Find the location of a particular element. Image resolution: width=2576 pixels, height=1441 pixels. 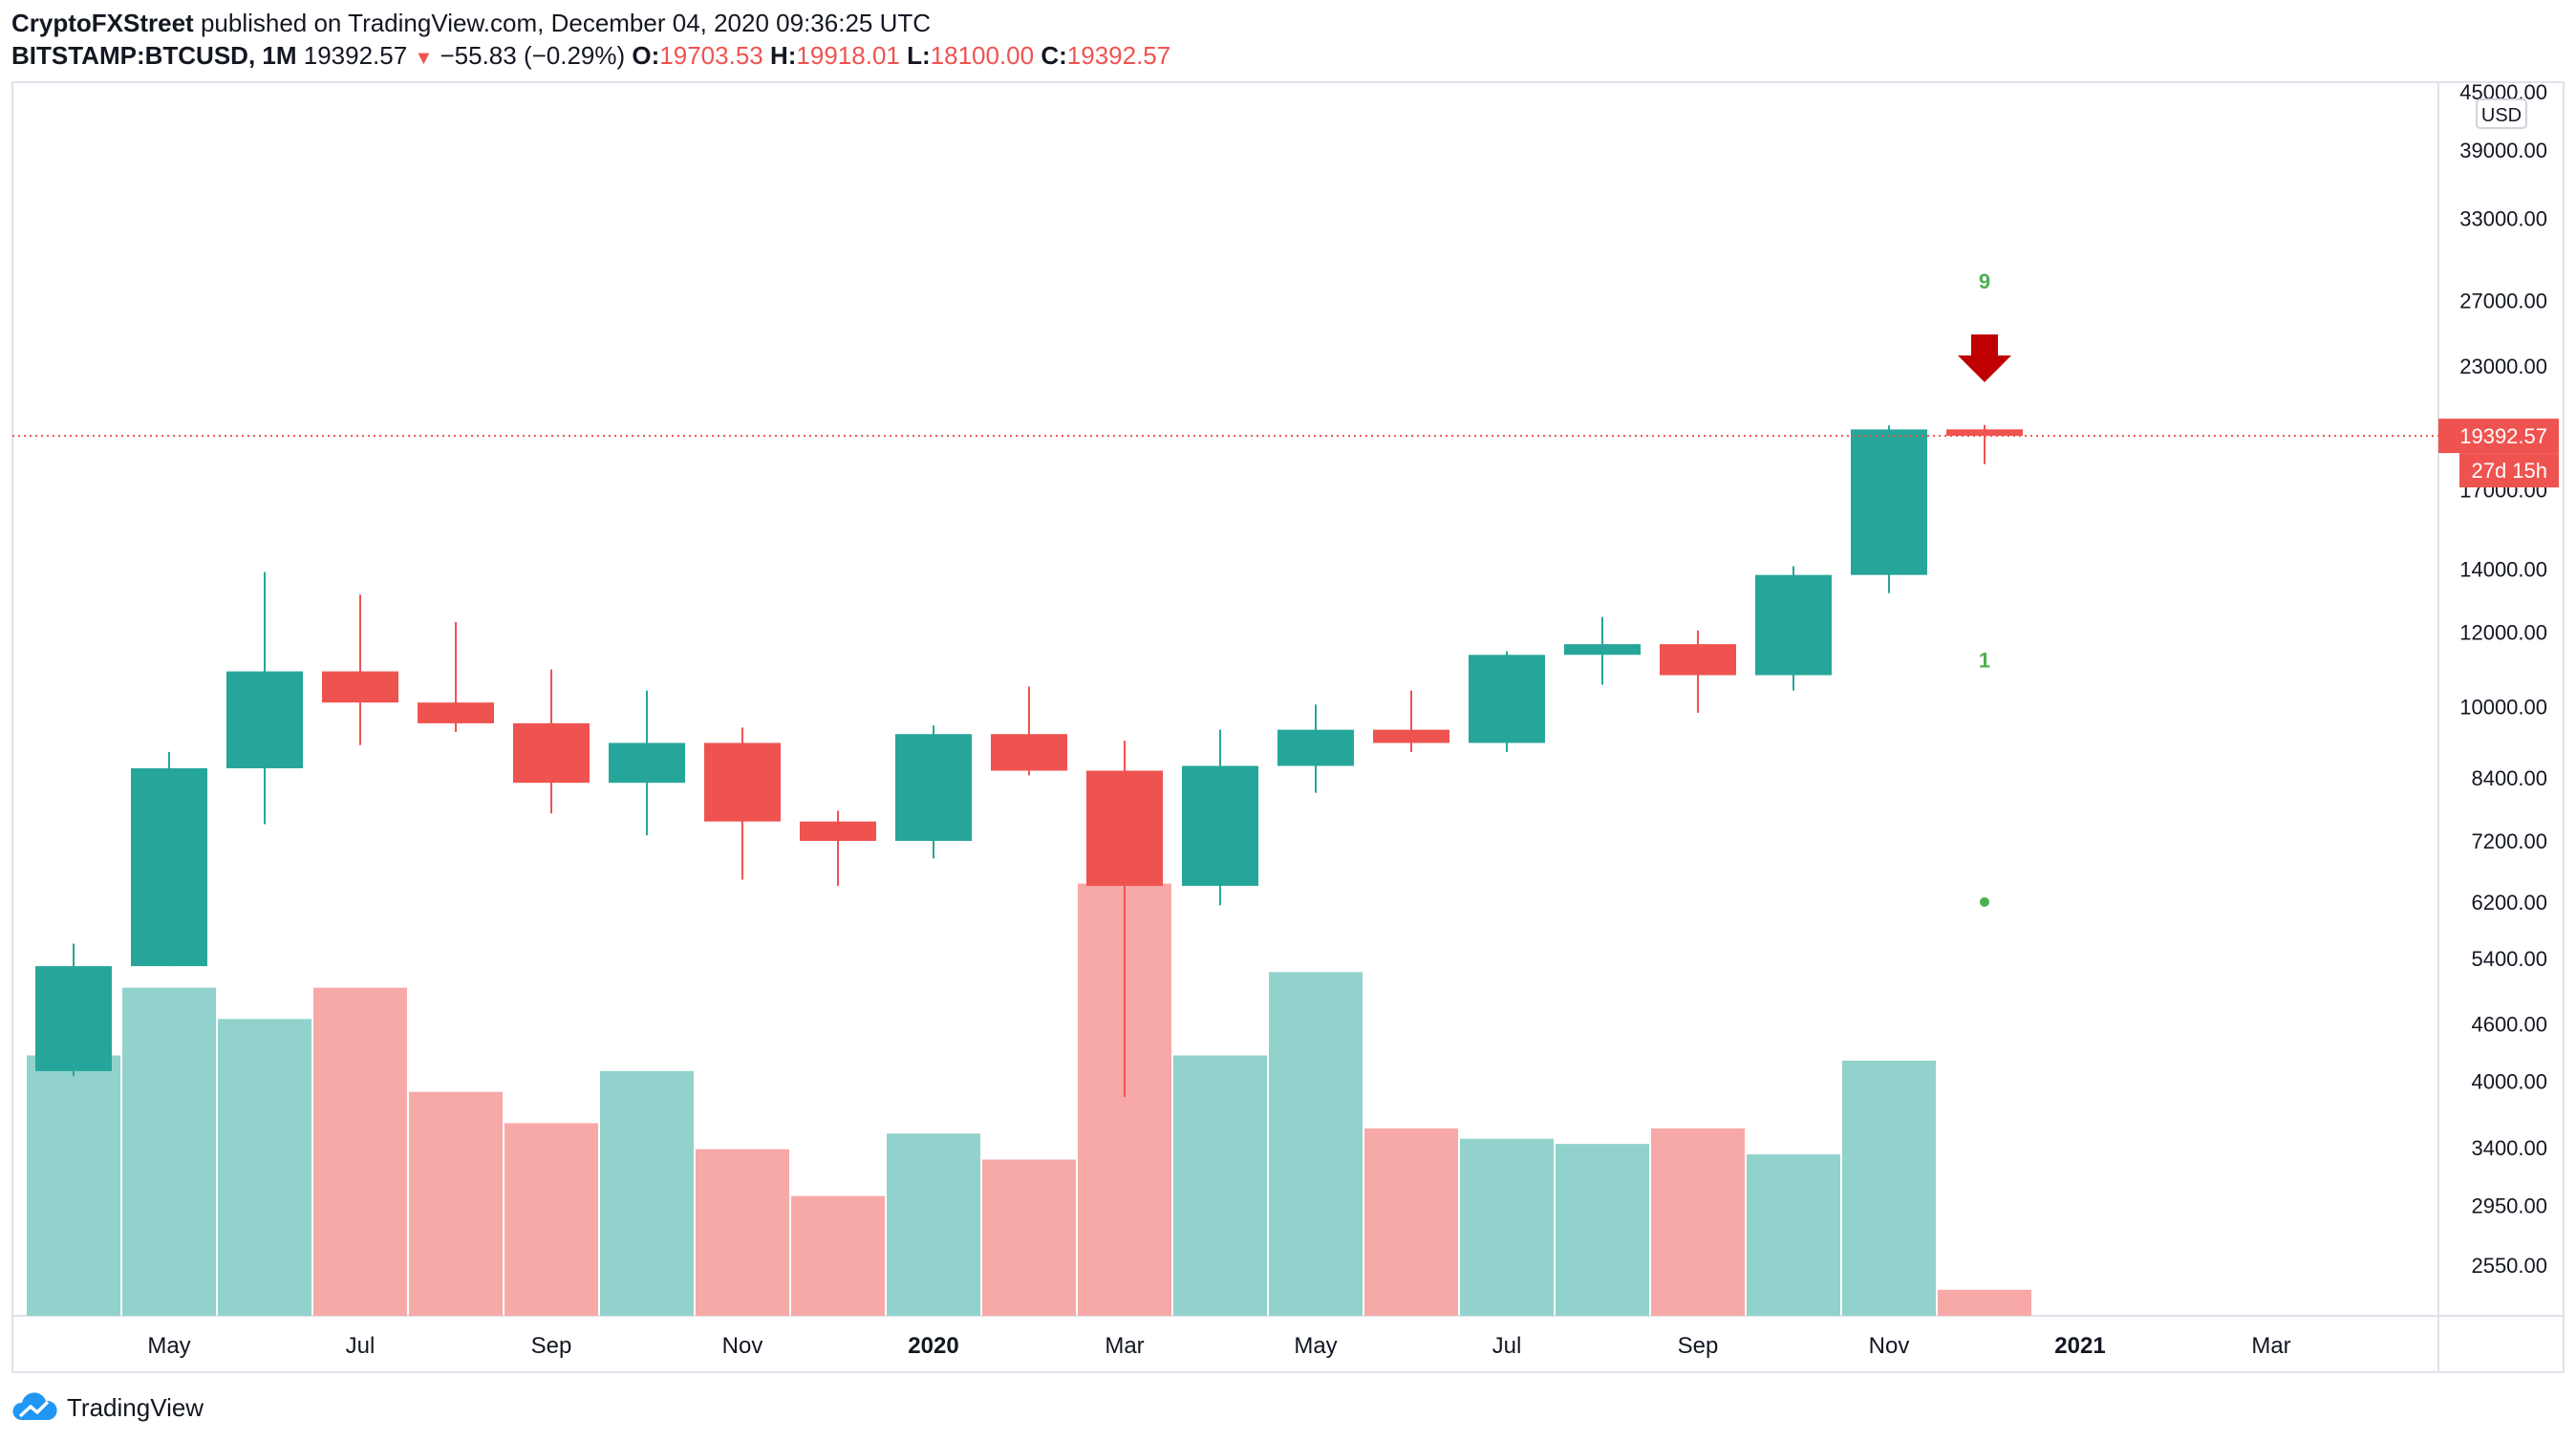

price-tick-label: 6200.00 is located at coordinates (2509, 902).